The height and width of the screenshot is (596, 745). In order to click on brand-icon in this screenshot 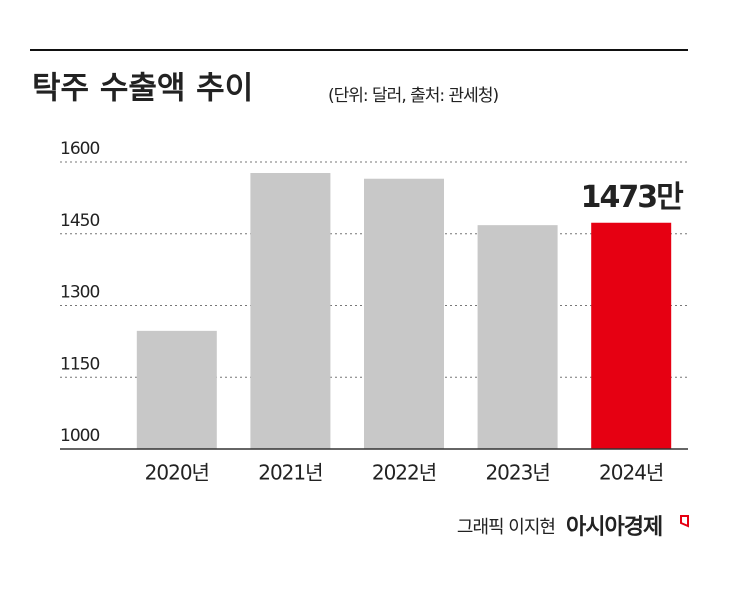, I will do `click(684, 521)`.